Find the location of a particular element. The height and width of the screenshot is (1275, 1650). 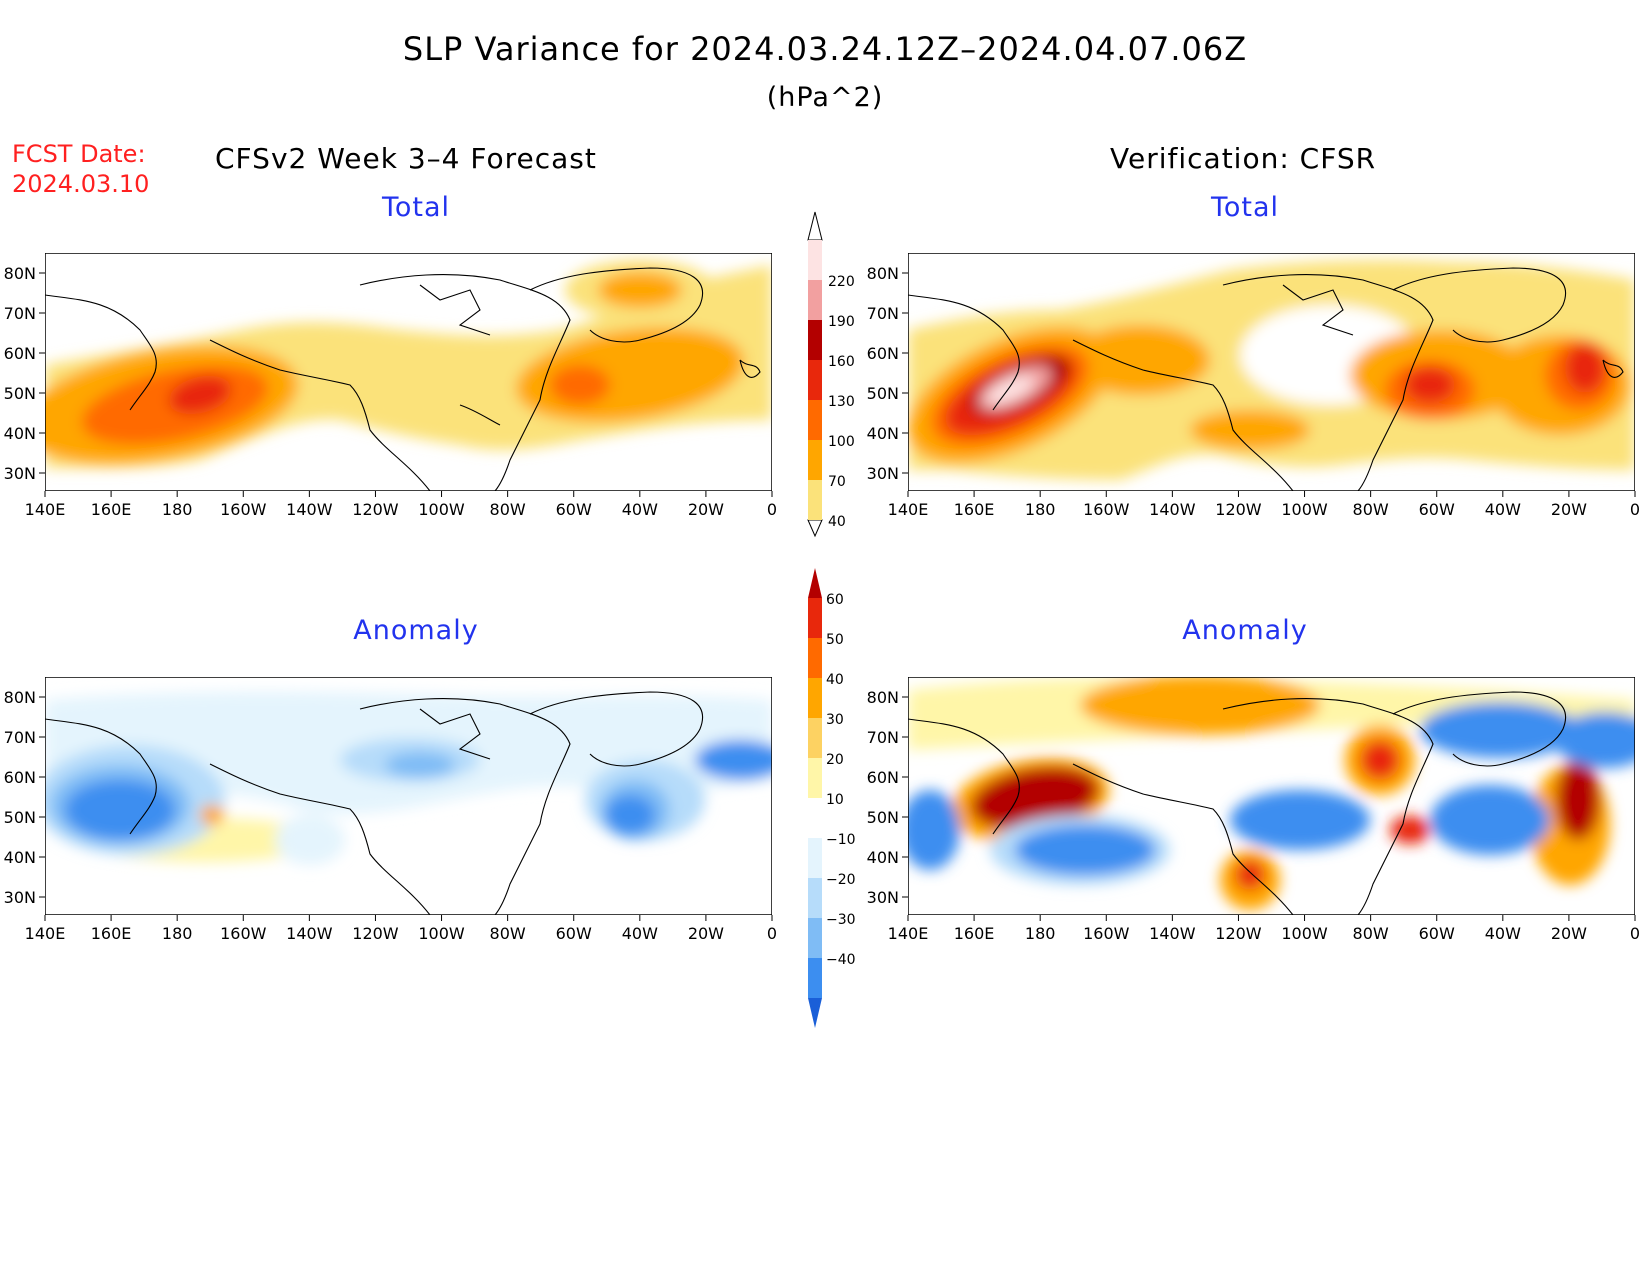

colorbar-total-label: 130 is located at coordinates (841, 402).